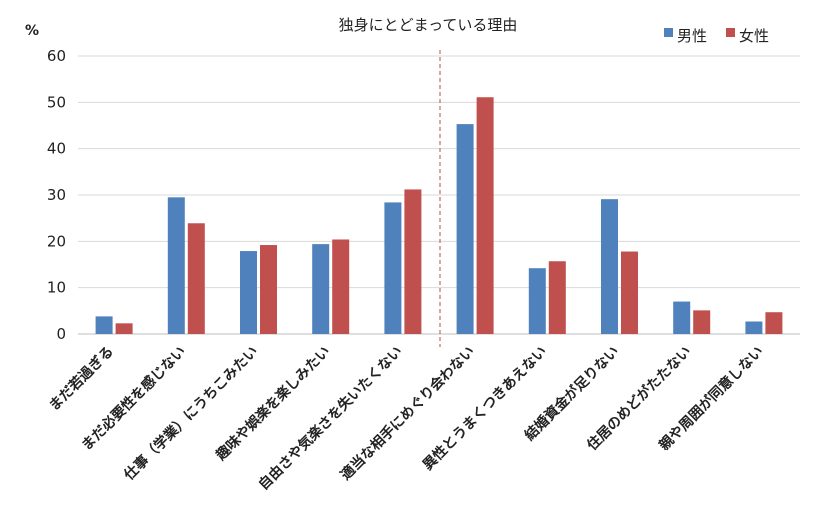 The image size is (816, 513). Describe the element at coordinates (56, 241) in the screenshot. I see `y-tick-label: 20` at that location.